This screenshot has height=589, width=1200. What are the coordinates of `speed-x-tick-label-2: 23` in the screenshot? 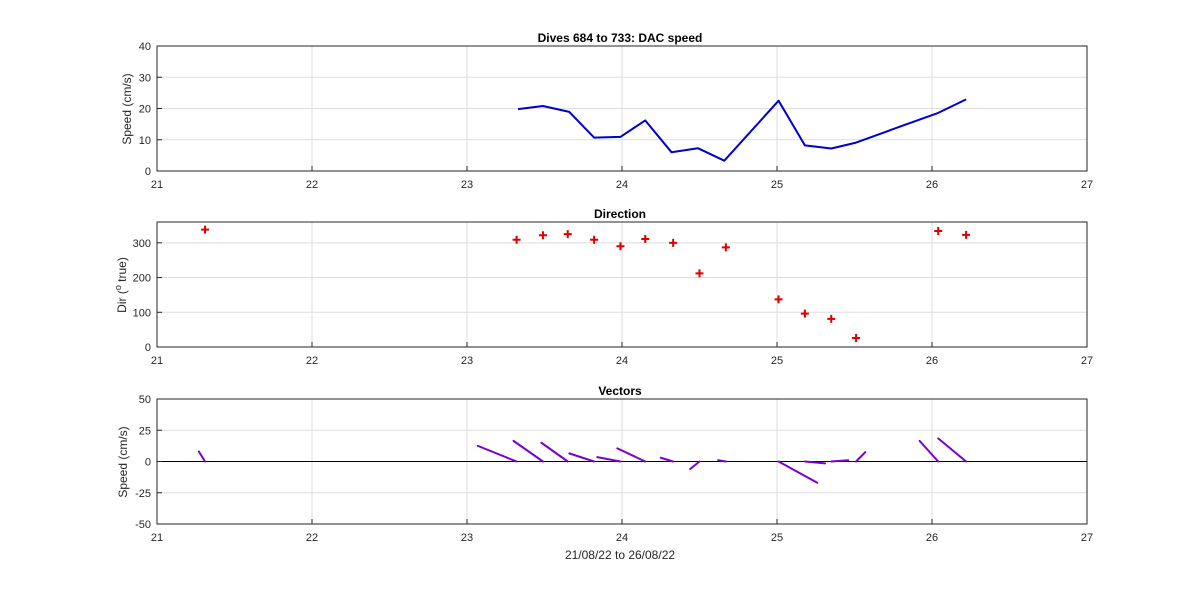 It's located at (467, 185).